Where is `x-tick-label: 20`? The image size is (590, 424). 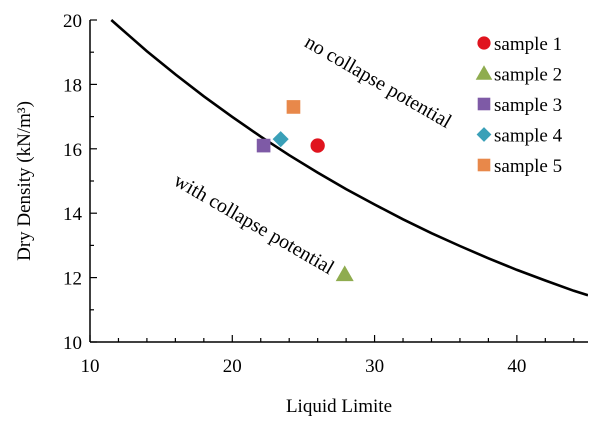
x-tick-label: 20 is located at coordinates (232, 366).